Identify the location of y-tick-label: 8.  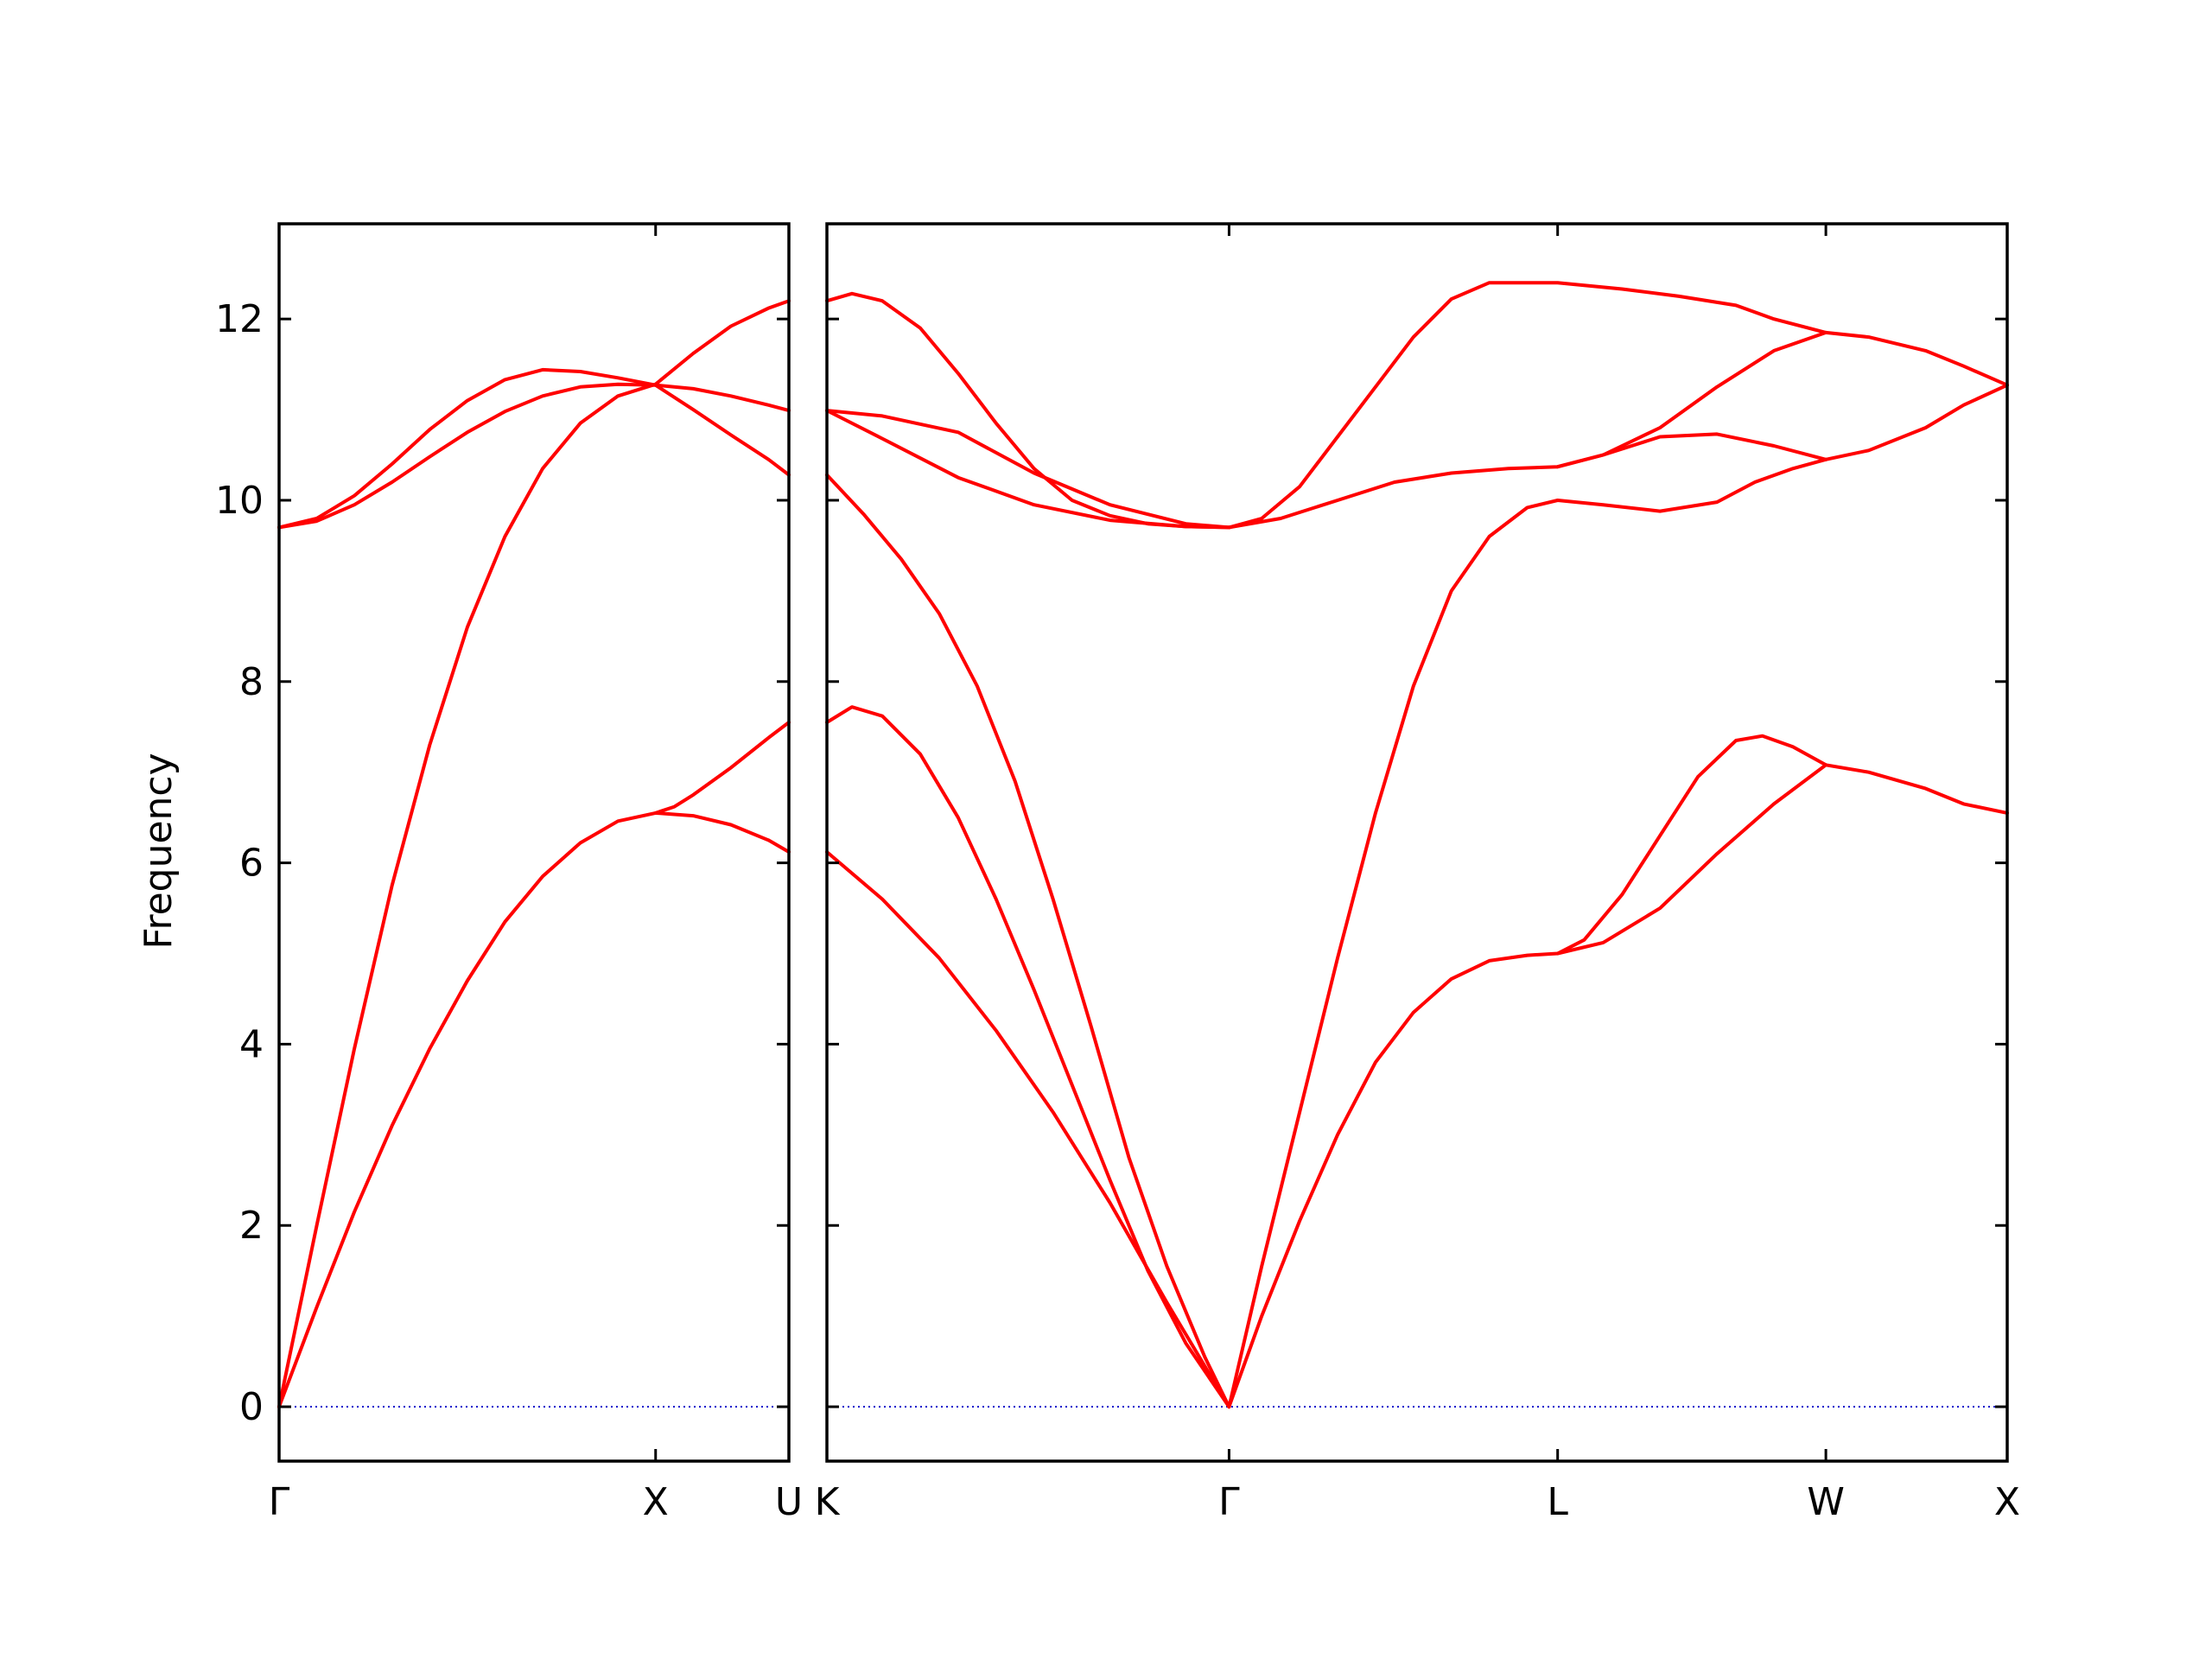
(251, 682).